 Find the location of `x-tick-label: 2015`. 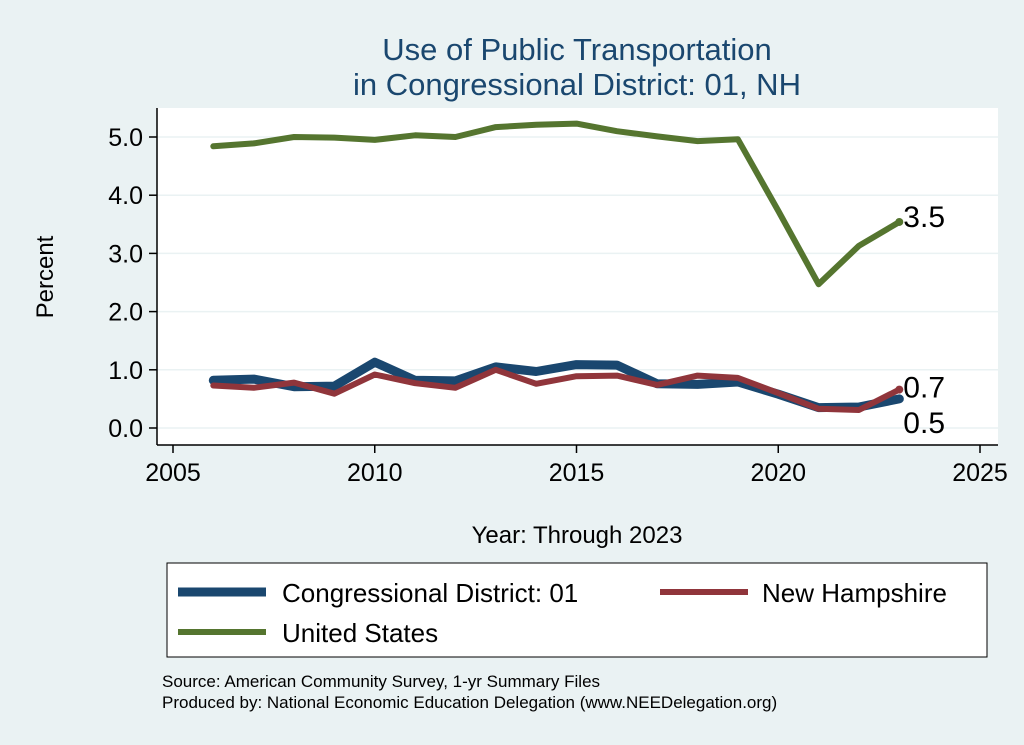

x-tick-label: 2015 is located at coordinates (577, 473).